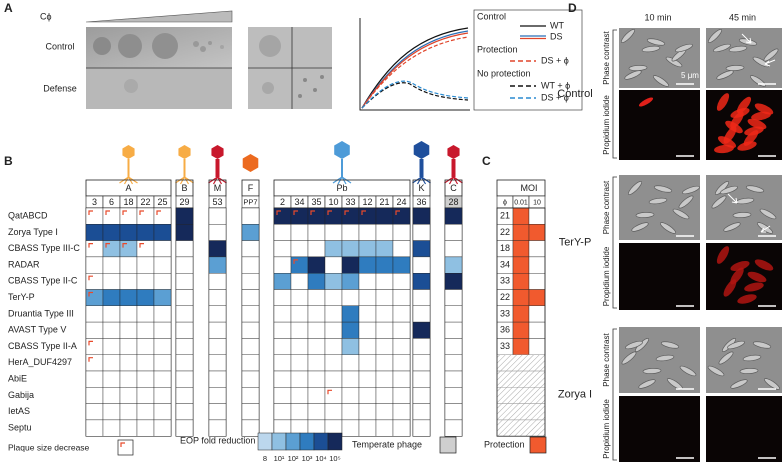  I want to click on group-label: Zorya I, so click(575, 394).